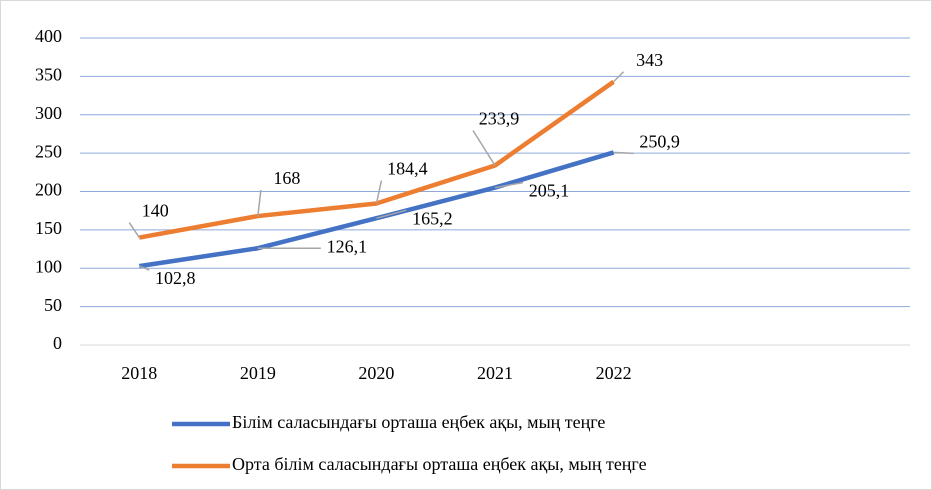 This screenshot has width=932, height=490. I want to click on data-label: 205,1, so click(549, 191).